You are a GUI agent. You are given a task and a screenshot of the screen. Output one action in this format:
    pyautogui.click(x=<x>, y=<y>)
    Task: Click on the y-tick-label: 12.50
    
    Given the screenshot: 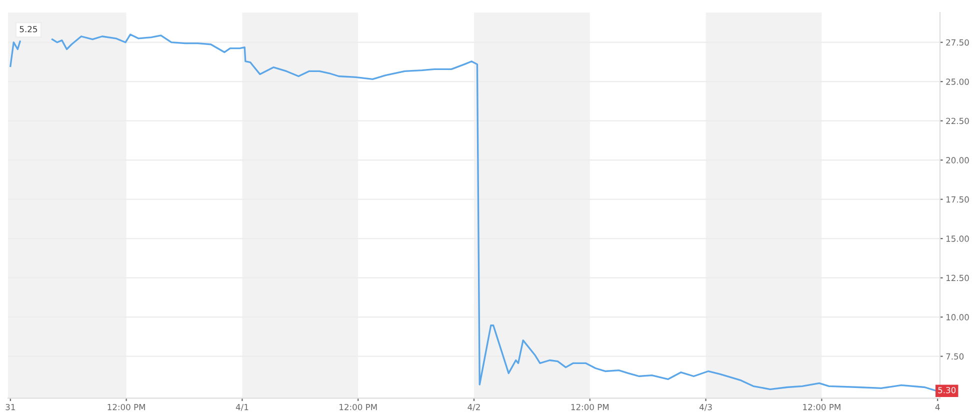 What is the action you would take?
    pyautogui.click(x=957, y=278)
    